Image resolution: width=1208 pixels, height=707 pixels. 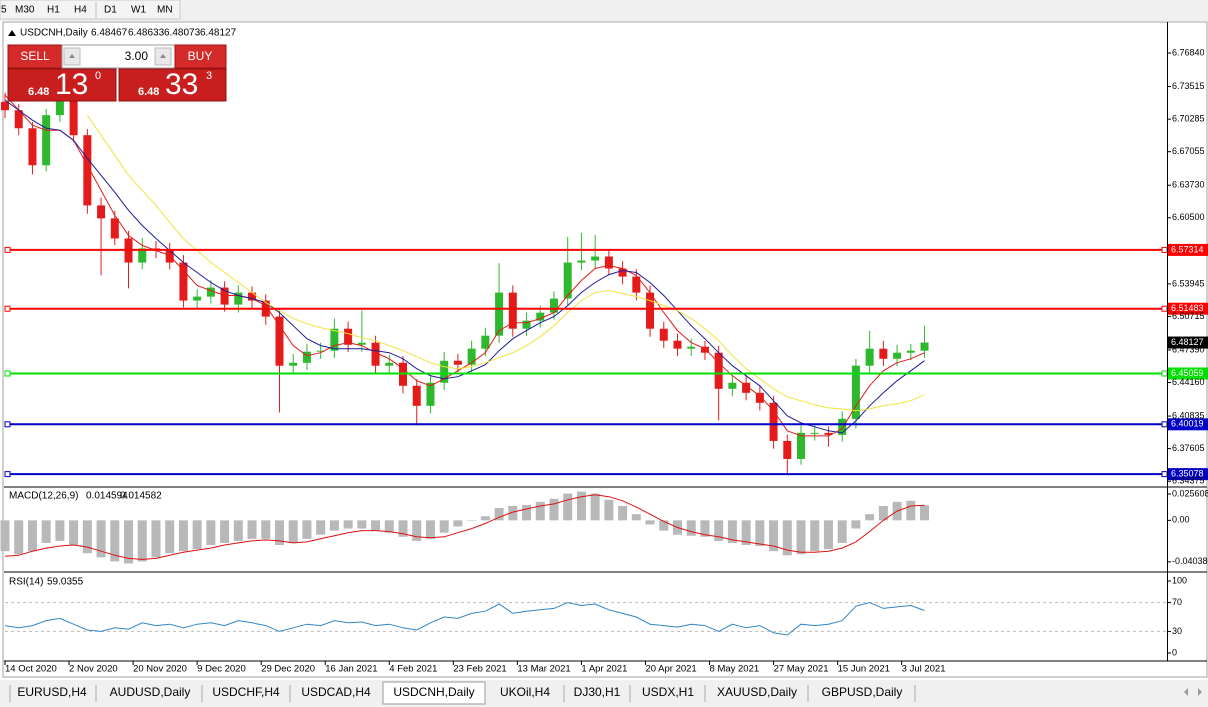 What do you see at coordinates (62, 85) in the screenshot?
I see `sell-price-box` at bounding box center [62, 85].